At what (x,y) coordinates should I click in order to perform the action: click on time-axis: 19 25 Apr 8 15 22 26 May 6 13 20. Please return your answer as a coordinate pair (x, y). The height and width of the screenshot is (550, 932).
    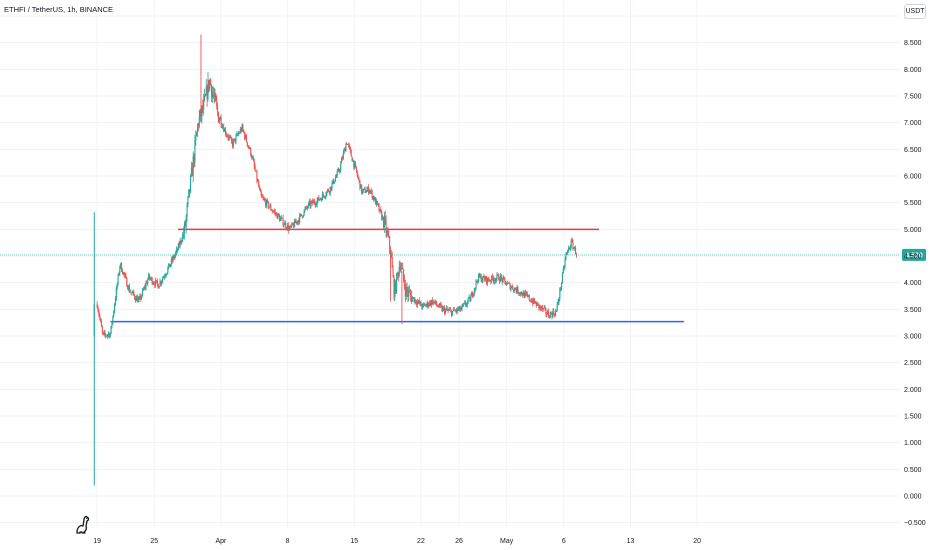
    Looking at the image, I should click on (397, 541).